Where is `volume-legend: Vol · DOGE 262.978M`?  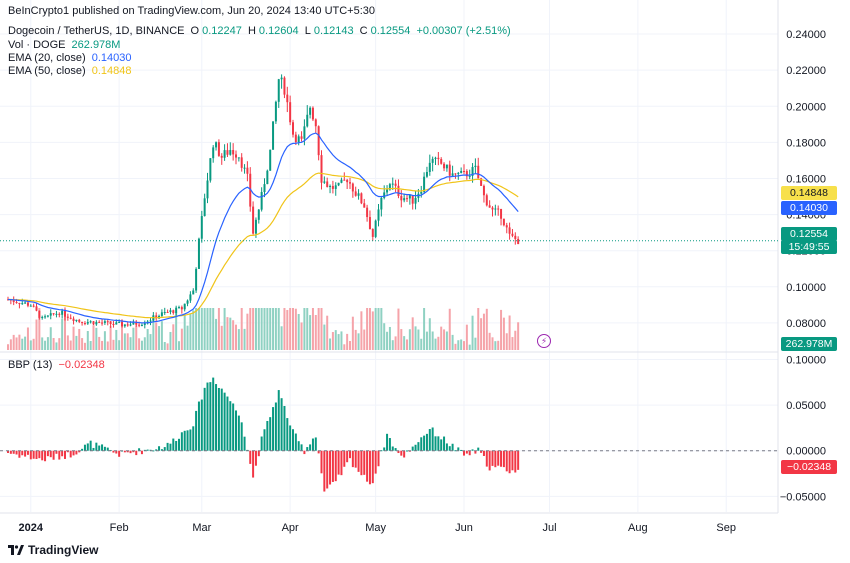 volume-legend: Vol · DOGE 262.978M is located at coordinates (65, 45).